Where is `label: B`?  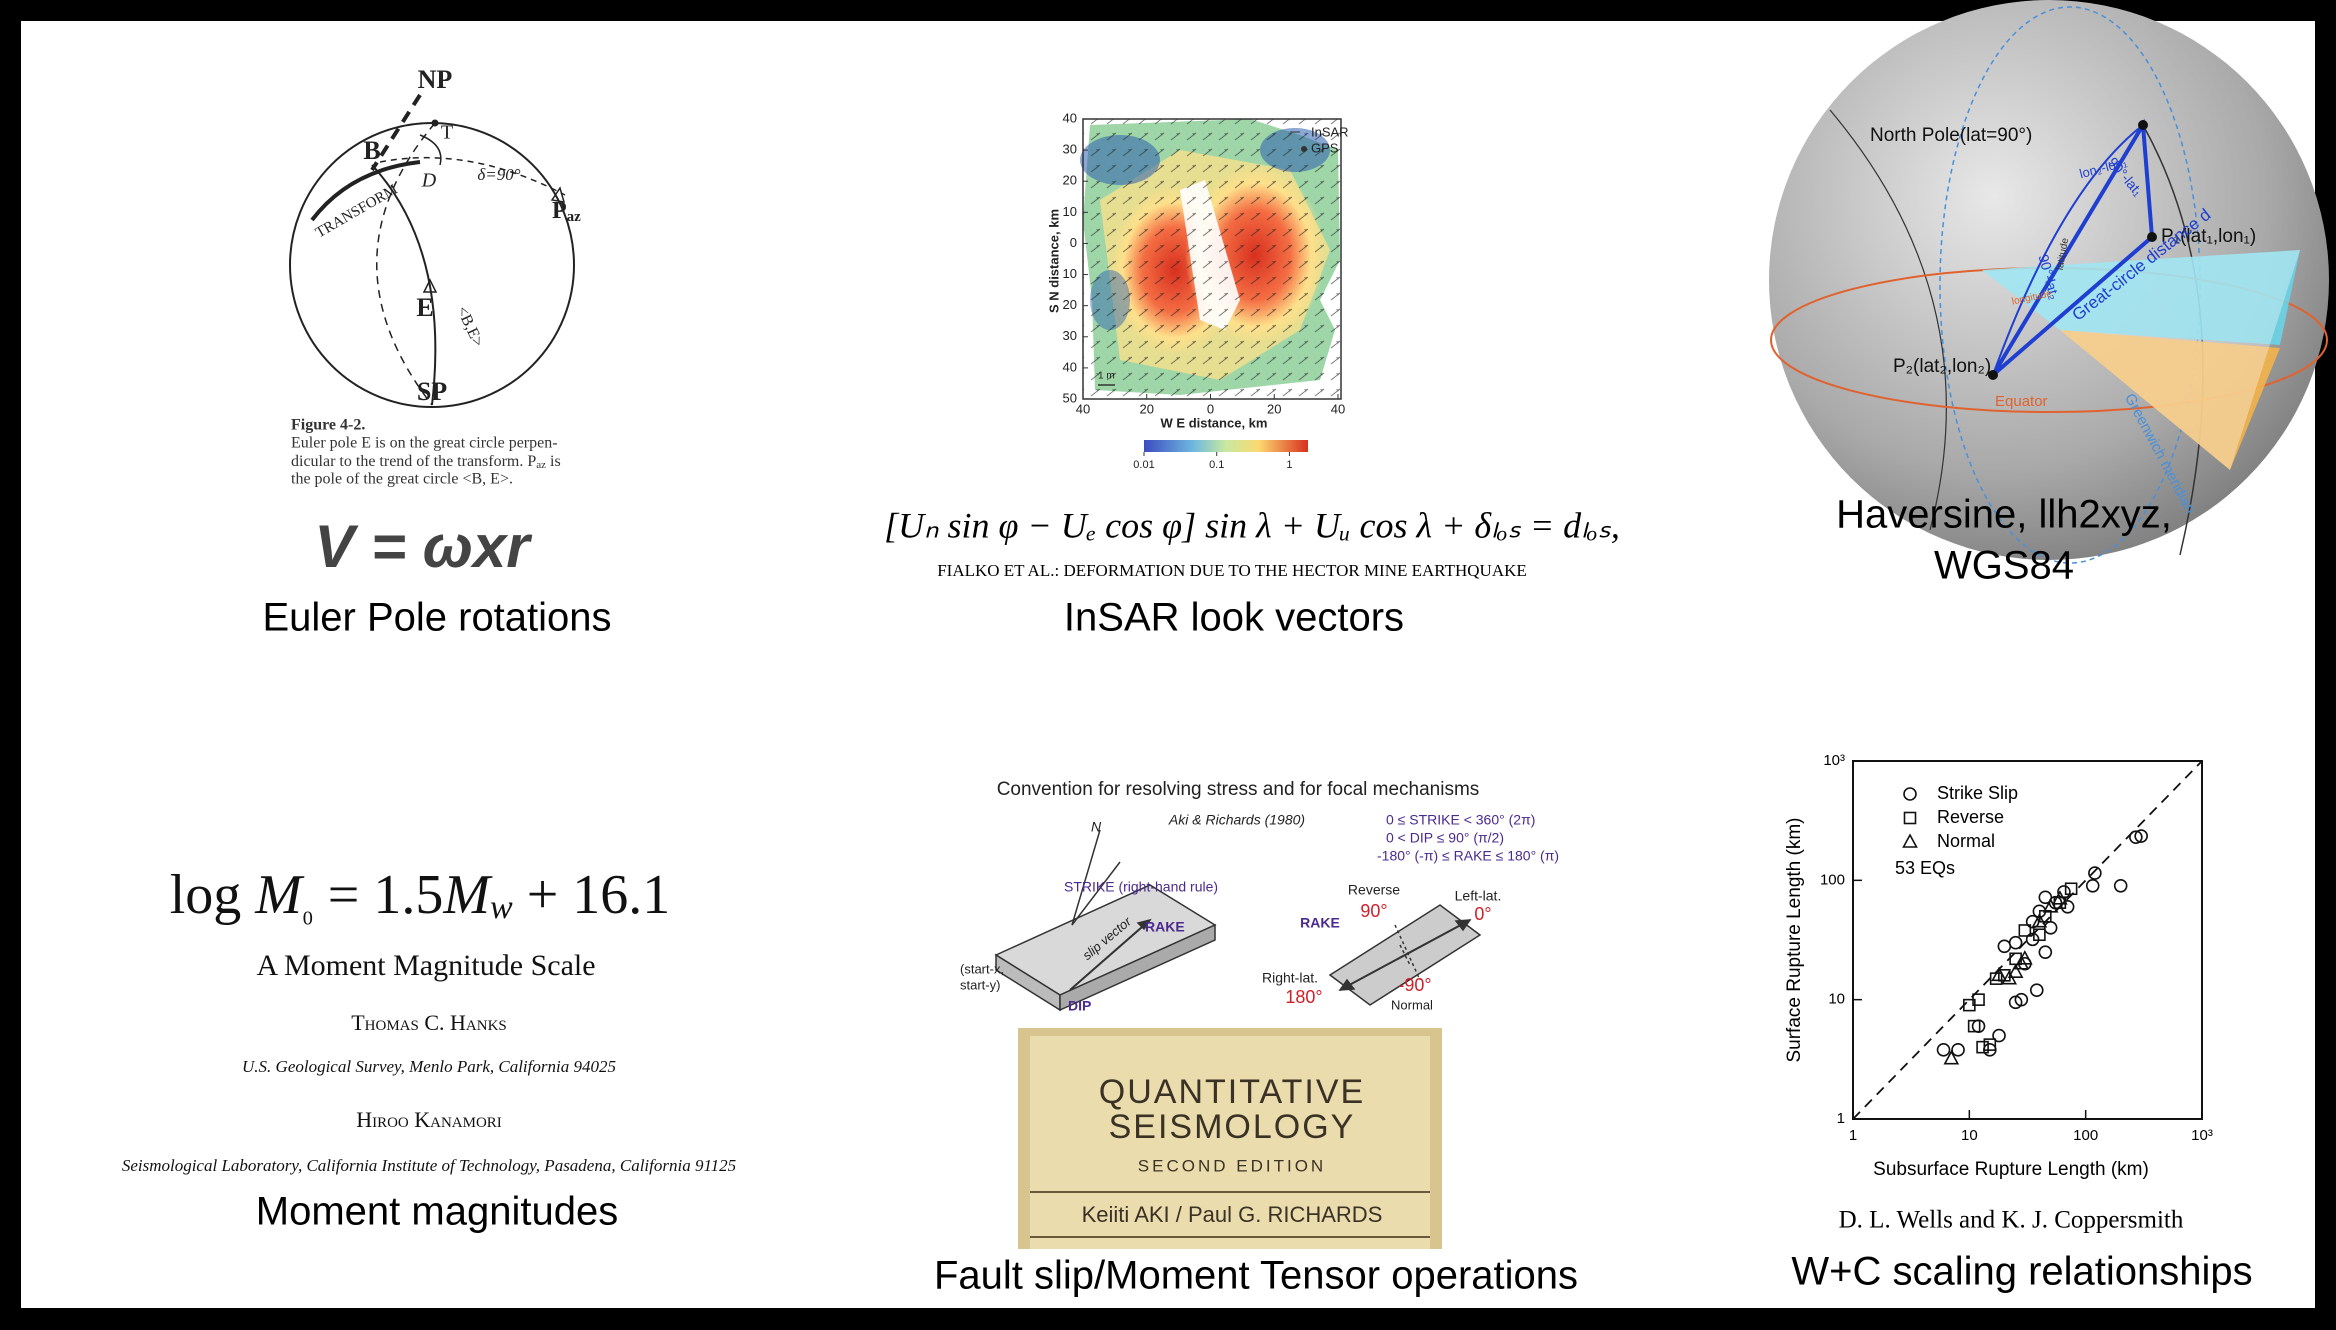
label: B is located at coordinates (371, 150).